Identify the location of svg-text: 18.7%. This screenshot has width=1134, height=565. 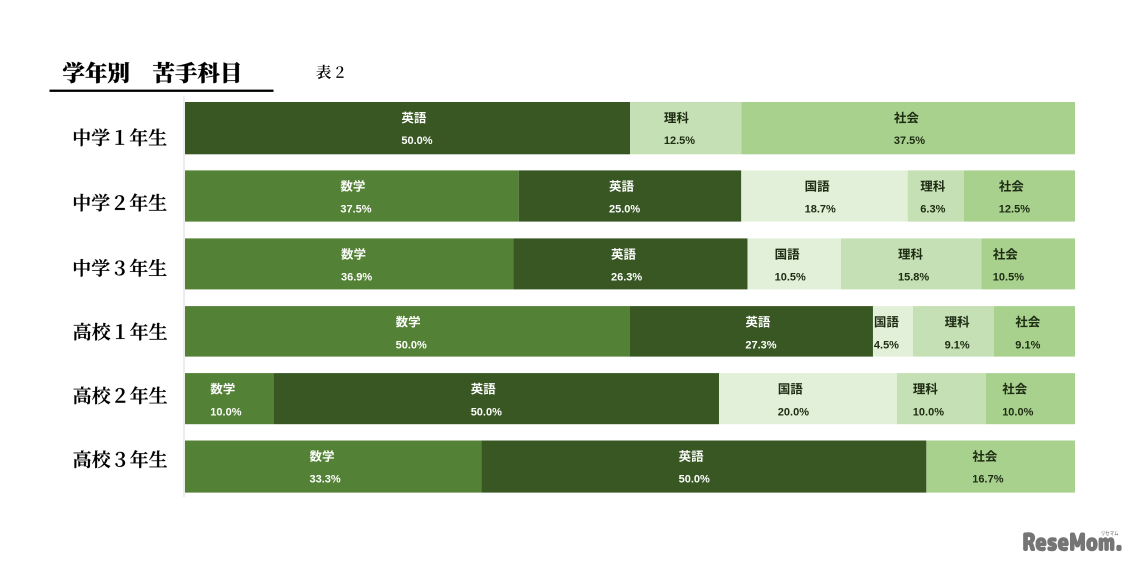
(820, 210).